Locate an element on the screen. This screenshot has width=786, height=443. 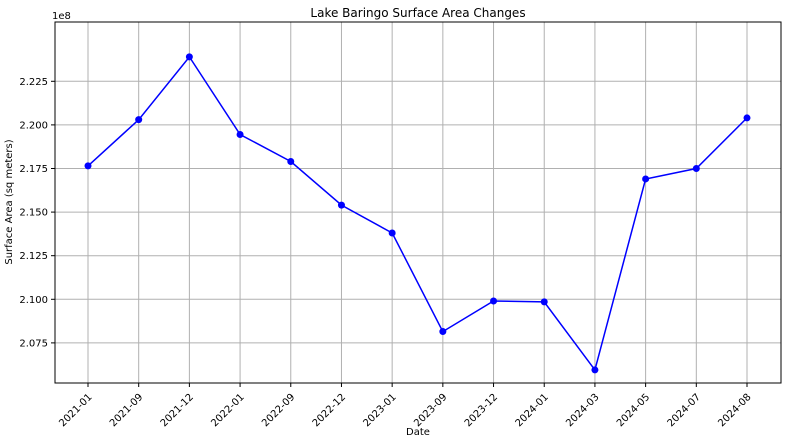
y-axis-ticks: 2.075 2.100 2.125 2.150 2.175 2.200 2.225 is located at coordinates (37, 213).